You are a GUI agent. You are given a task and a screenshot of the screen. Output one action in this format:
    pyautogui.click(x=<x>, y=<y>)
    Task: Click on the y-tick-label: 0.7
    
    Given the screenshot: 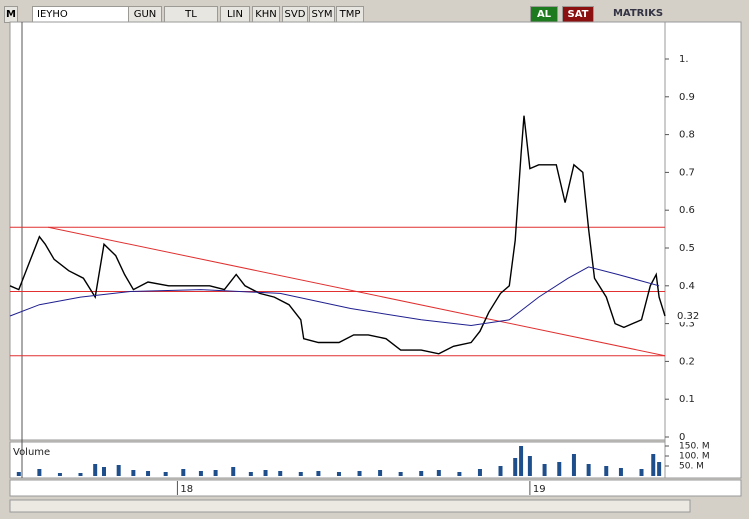 What is the action you would take?
    pyautogui.click(x=687, y=172)
    